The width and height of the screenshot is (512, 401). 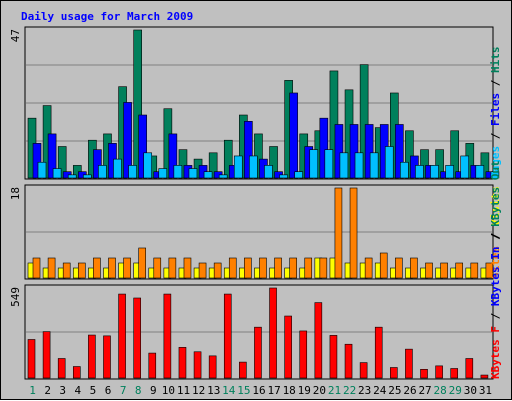 I want to click on side-legend-visits-sites: Sites / Visits, so click(x=495, y=232).